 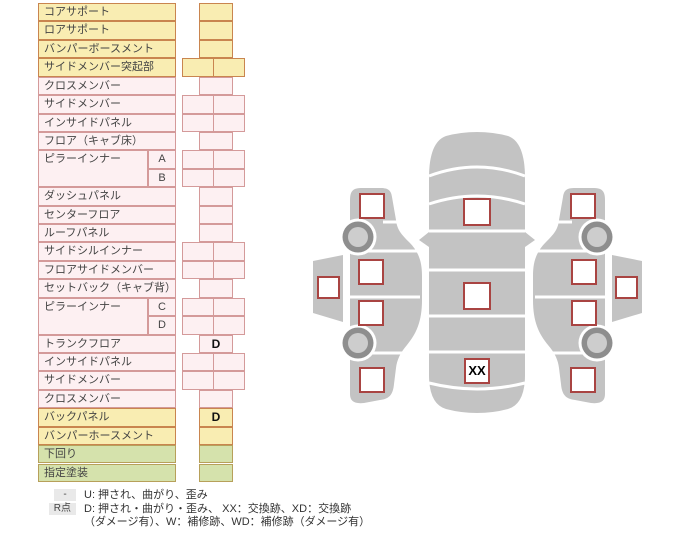 I want to click on row-label: ダッシュパネル, so click(x=107, y=196).